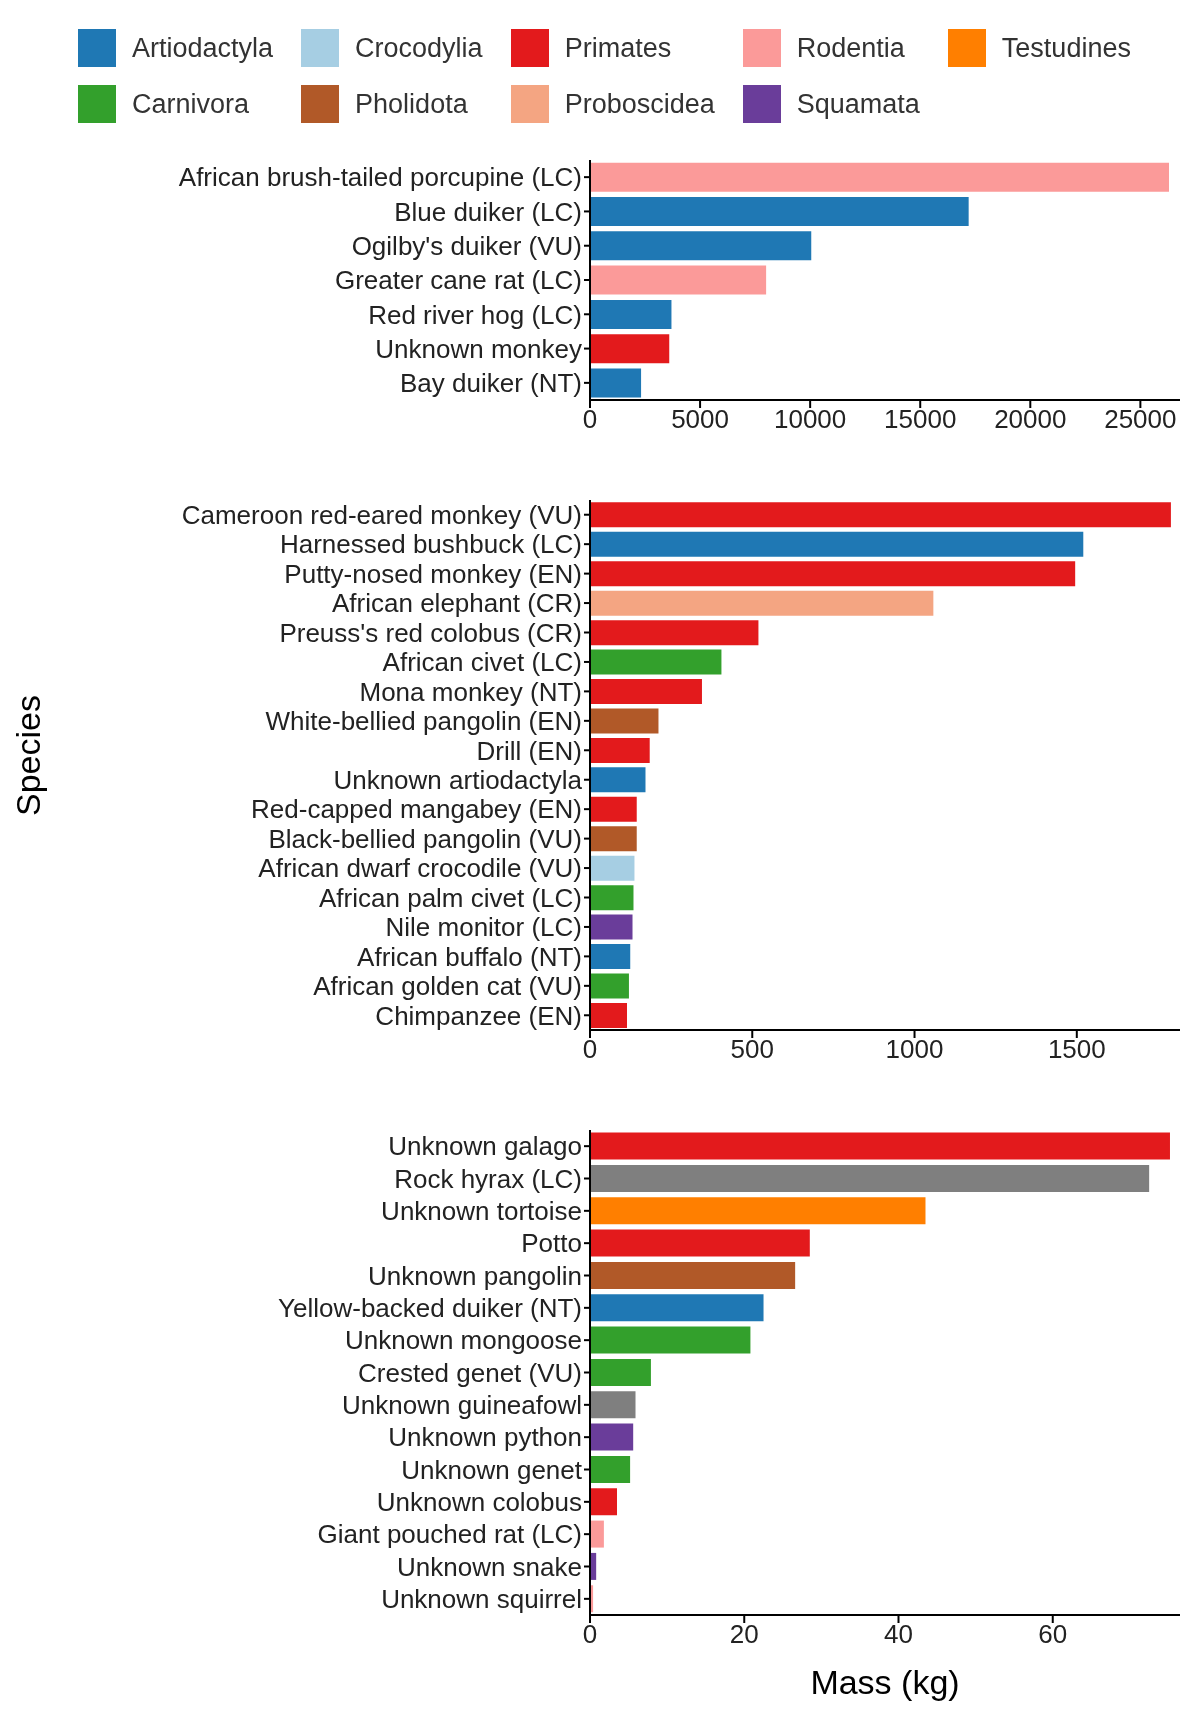 The height and width of the screenshot is (1709, 1195). I want to click on y-tick-label: Cameroon red-eared monkey (VU), so click(381, 514).